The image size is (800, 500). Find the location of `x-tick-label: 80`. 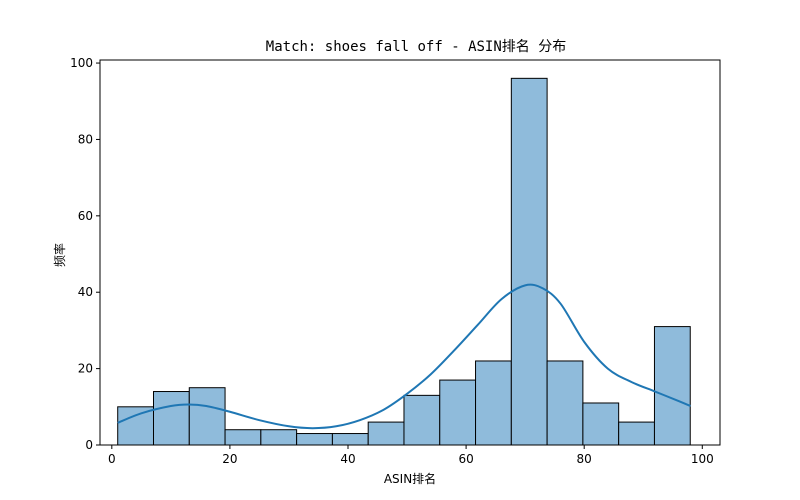

x-tick-label: 80 is located at coordinates (584, 459).